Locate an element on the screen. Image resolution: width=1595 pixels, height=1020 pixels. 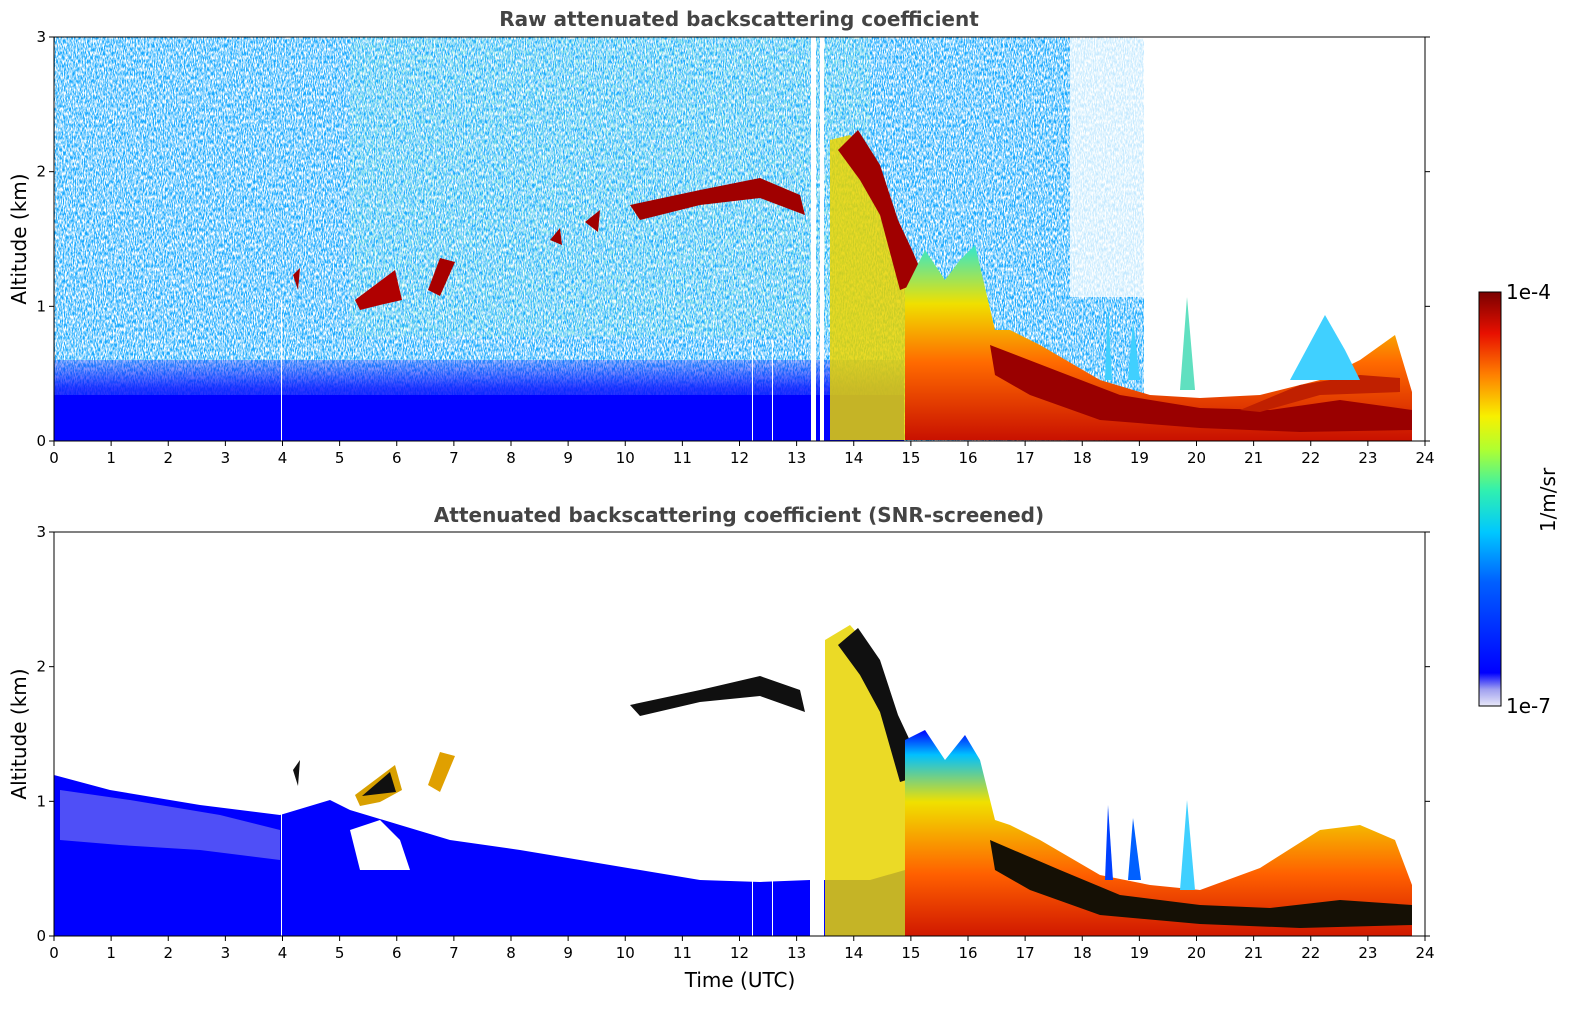
colorbar-max-label: 1e-4 is located at coordinates (1528, 292).